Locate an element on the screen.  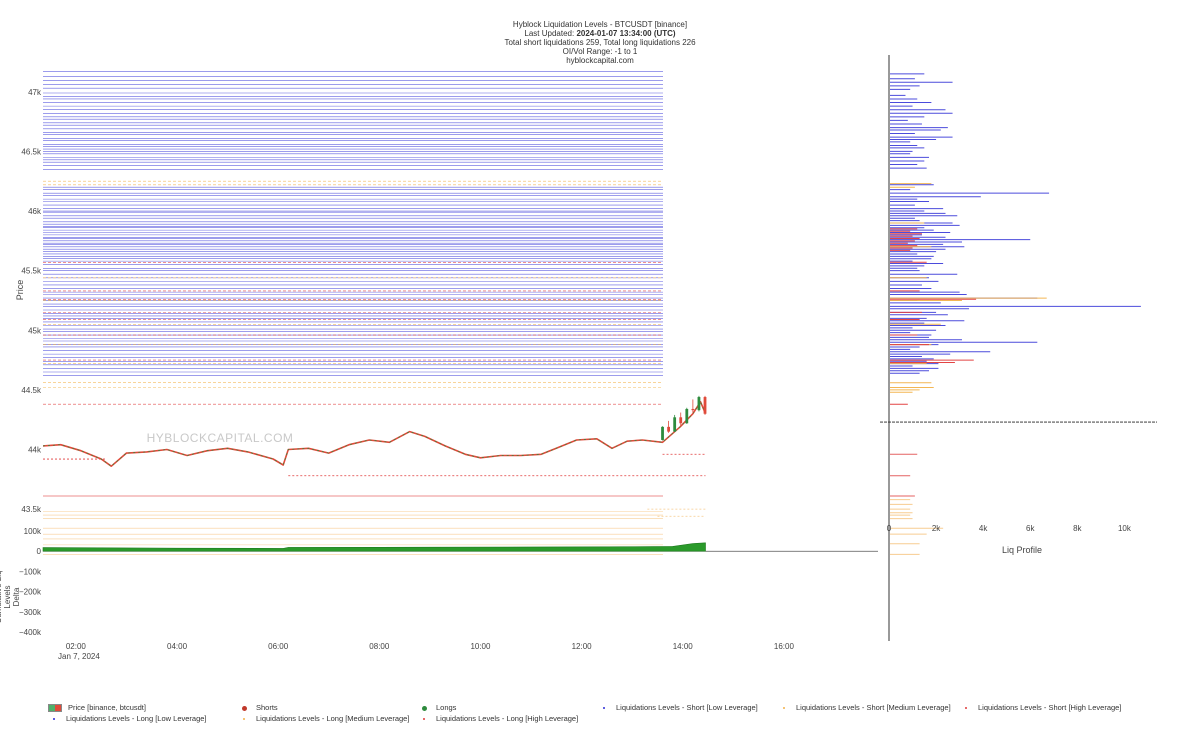
price-tick-label: 47k is located at coordinates (35, 92).